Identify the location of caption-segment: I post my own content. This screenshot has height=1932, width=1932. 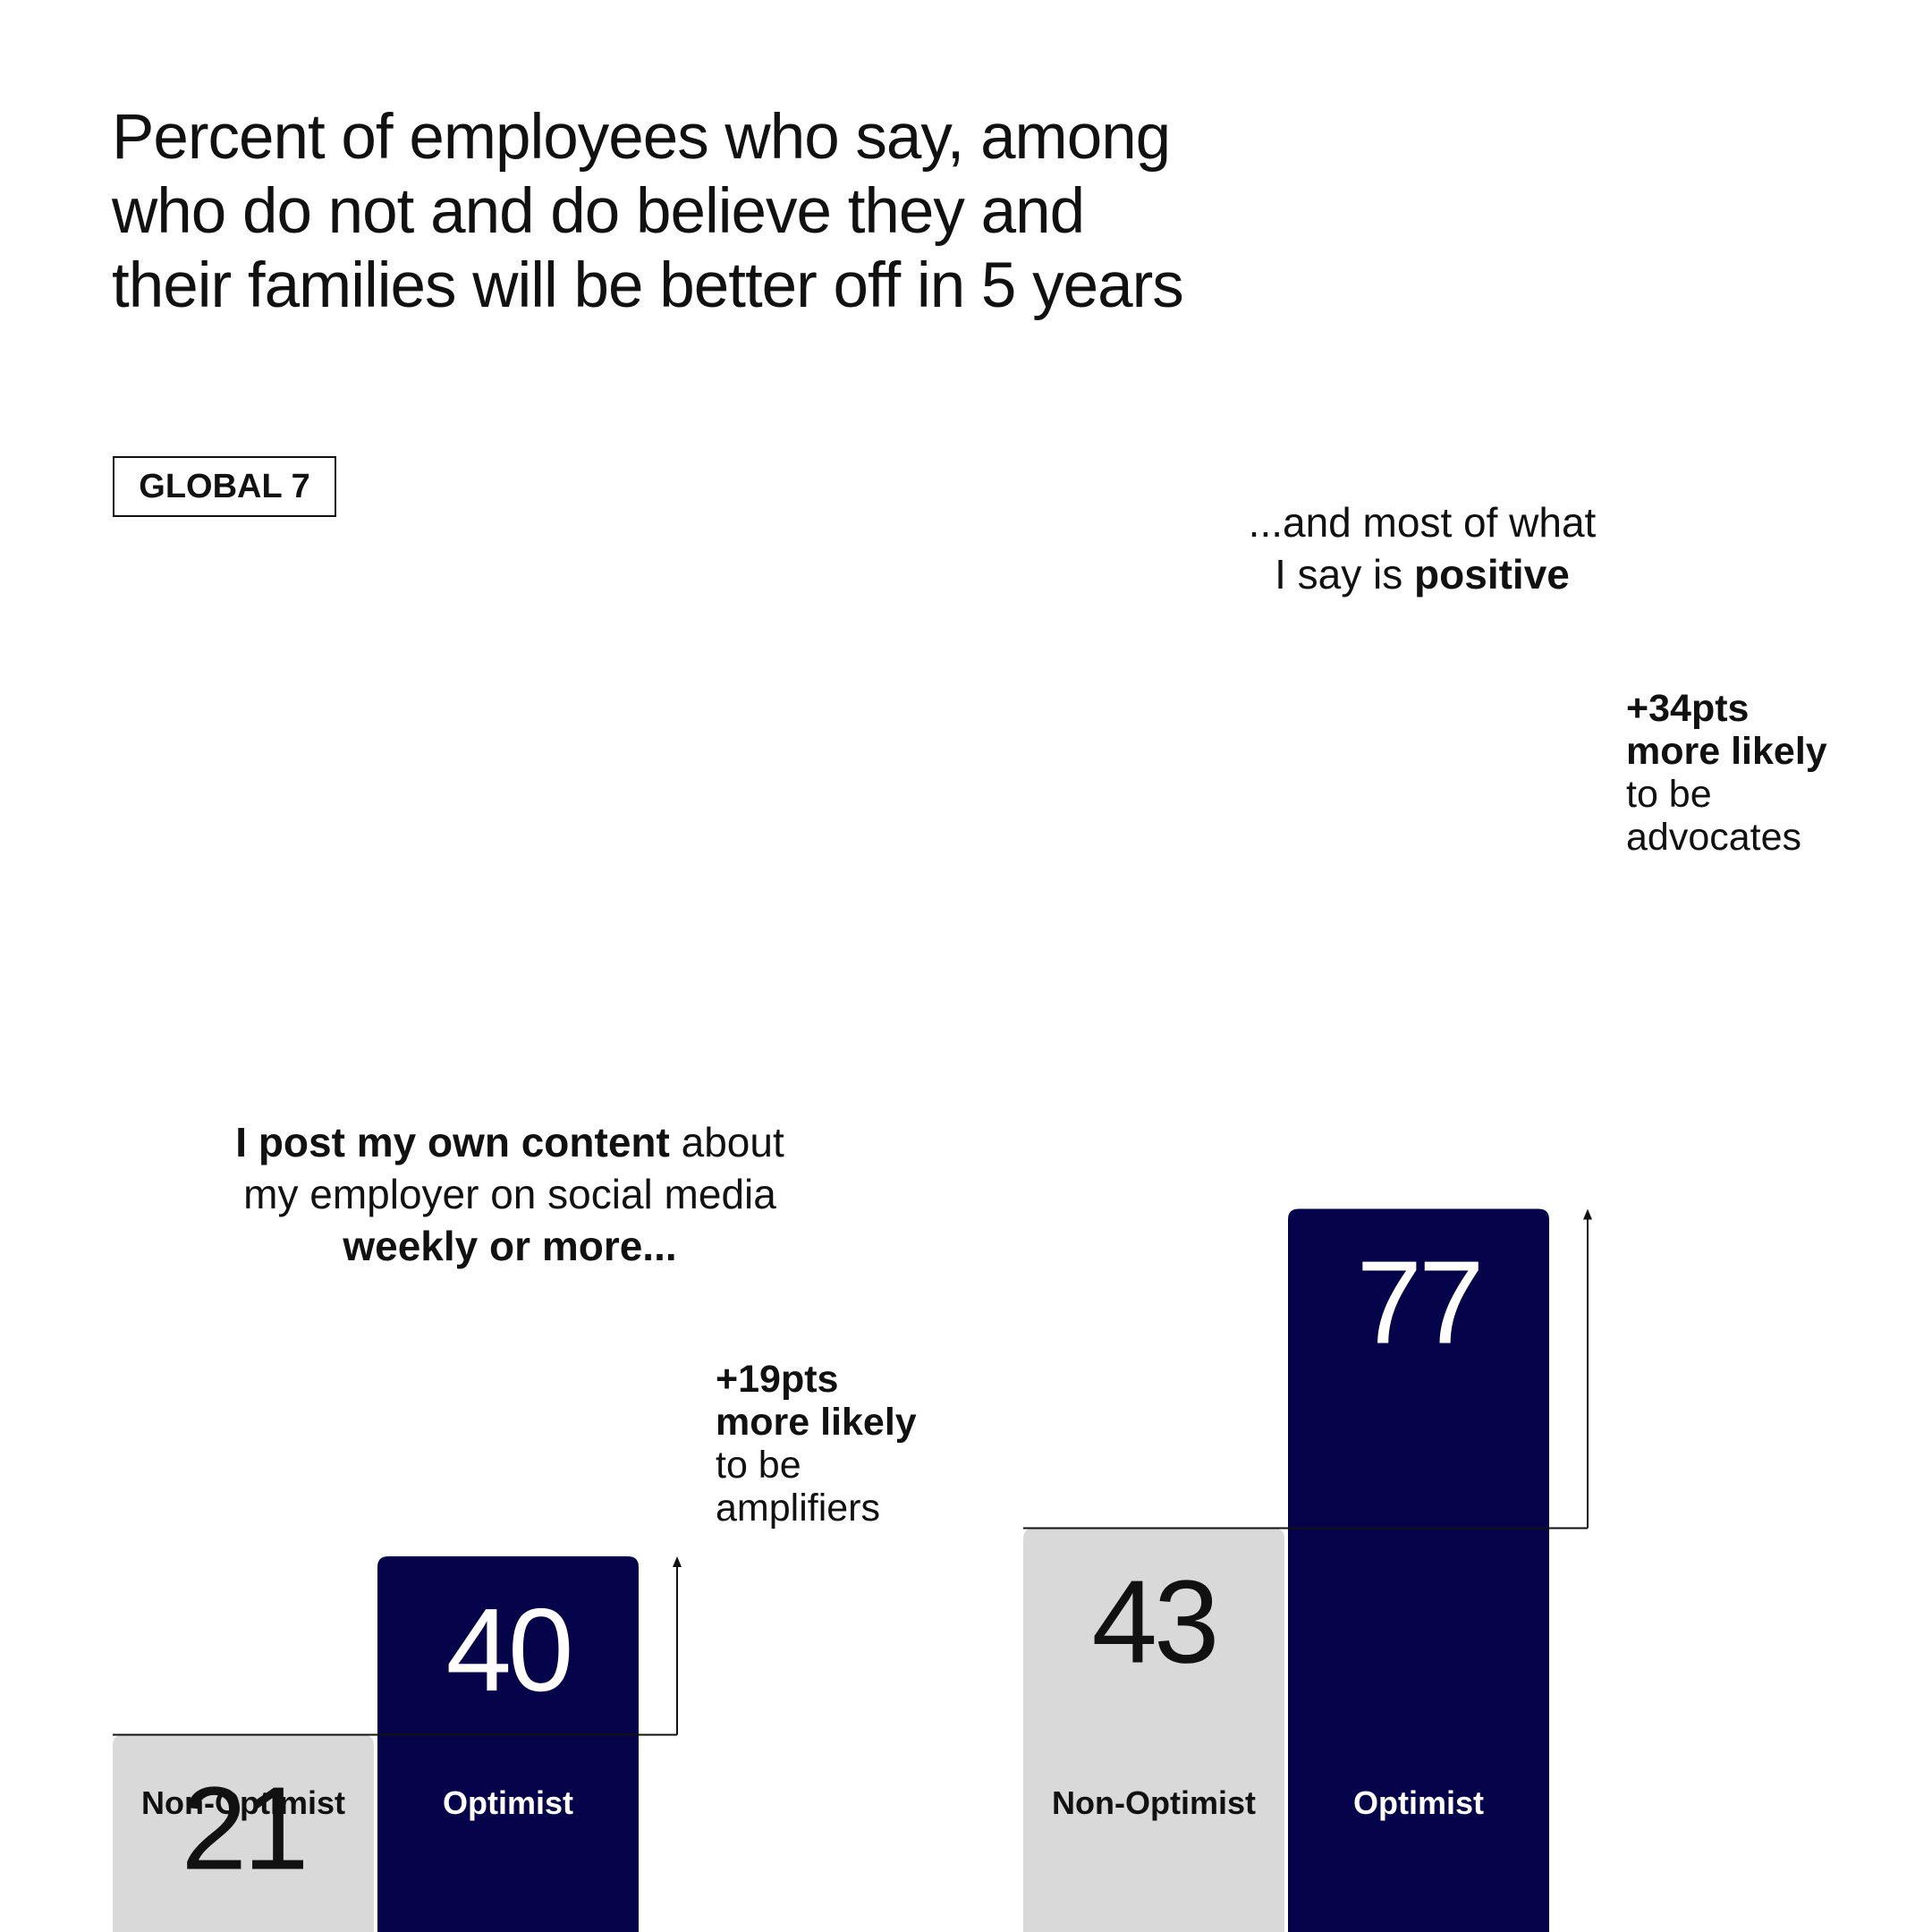
(452, 1142).